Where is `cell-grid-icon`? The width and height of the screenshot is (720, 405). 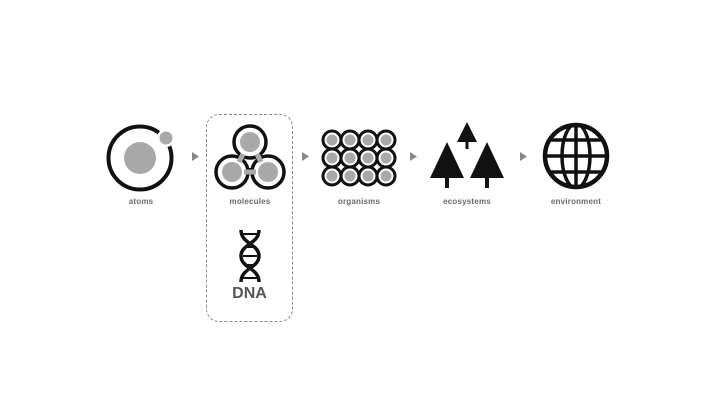 cell-grid-icon is located at coordinates (359, 158).